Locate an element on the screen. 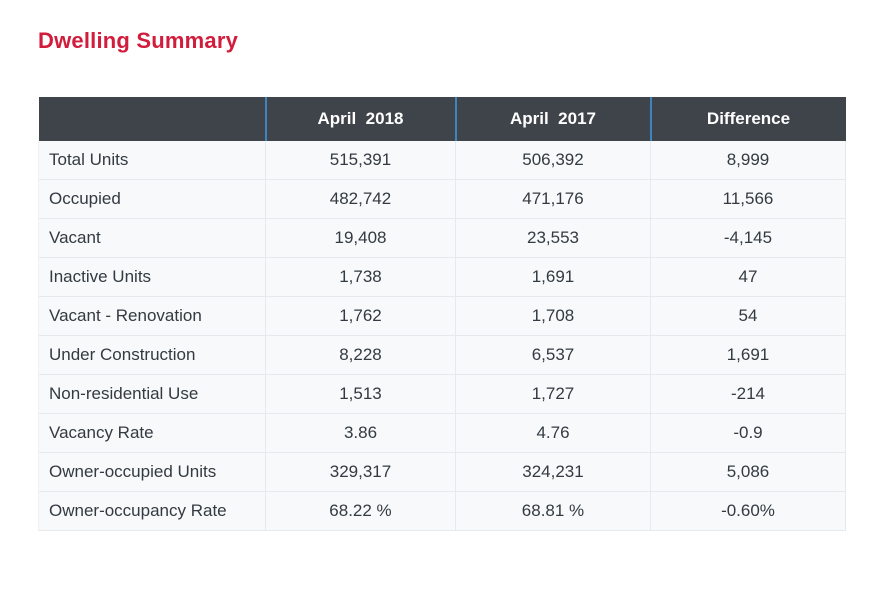  table-row: Owner-occupancy Rate 68.22 % 68.81 % -0.60% is located at coordinates (442, 511).